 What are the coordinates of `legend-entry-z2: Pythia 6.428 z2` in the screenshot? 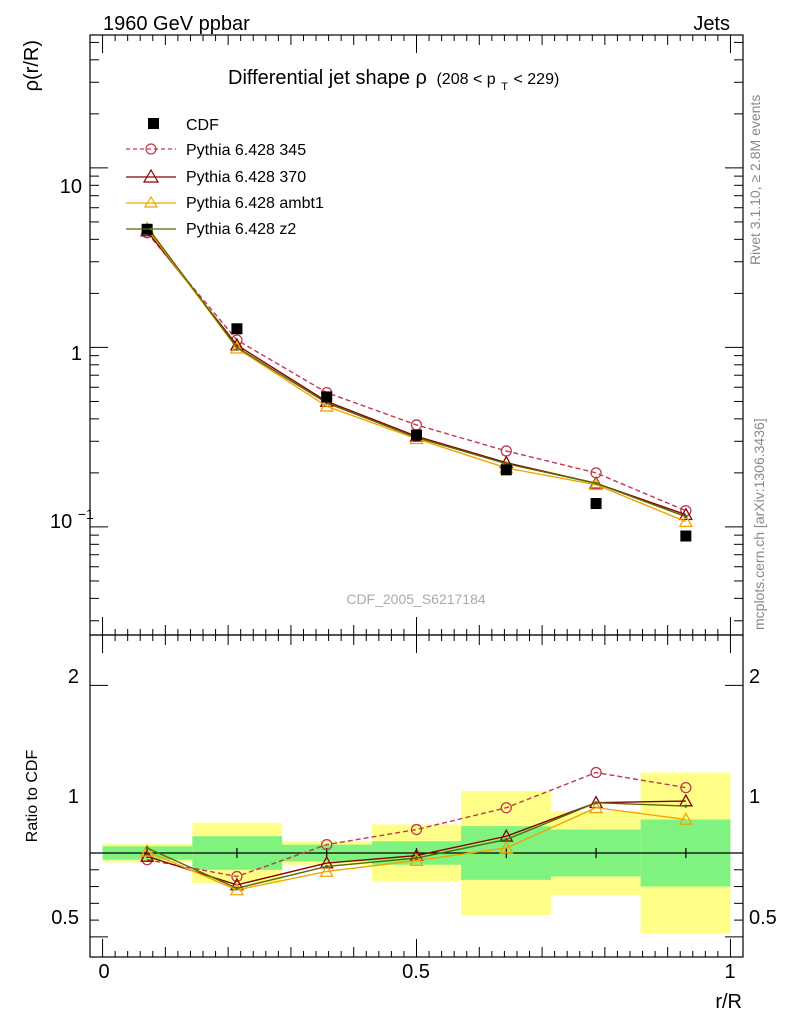 It's located at (211, 229).